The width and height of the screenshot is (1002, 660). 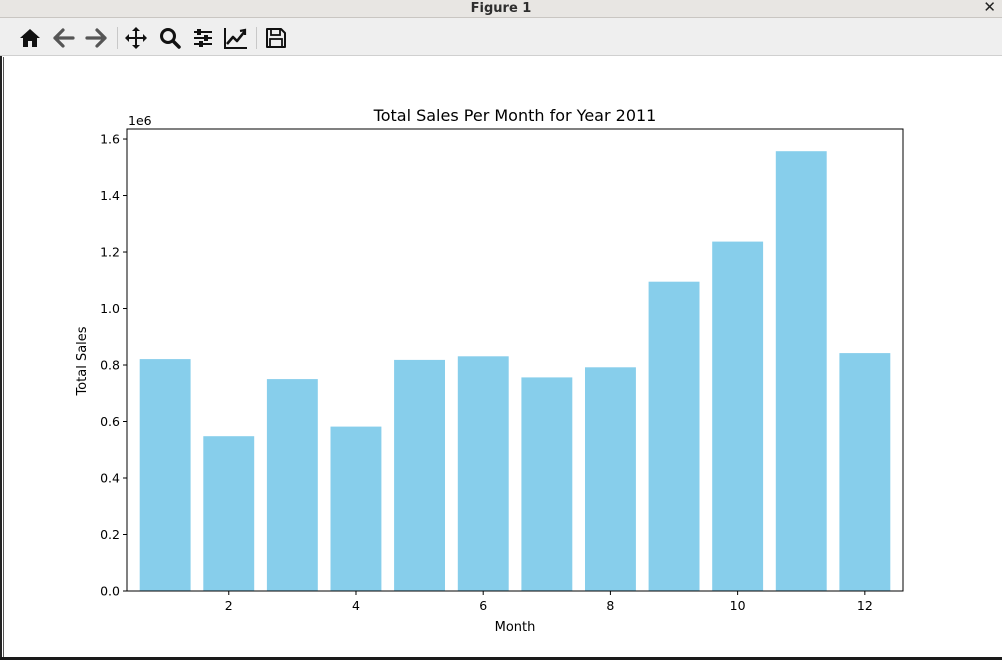 What do you see at coordinates (501, 658) in the screenshot?
I see `window-frame-bottom` at bounding box center [501, 658].